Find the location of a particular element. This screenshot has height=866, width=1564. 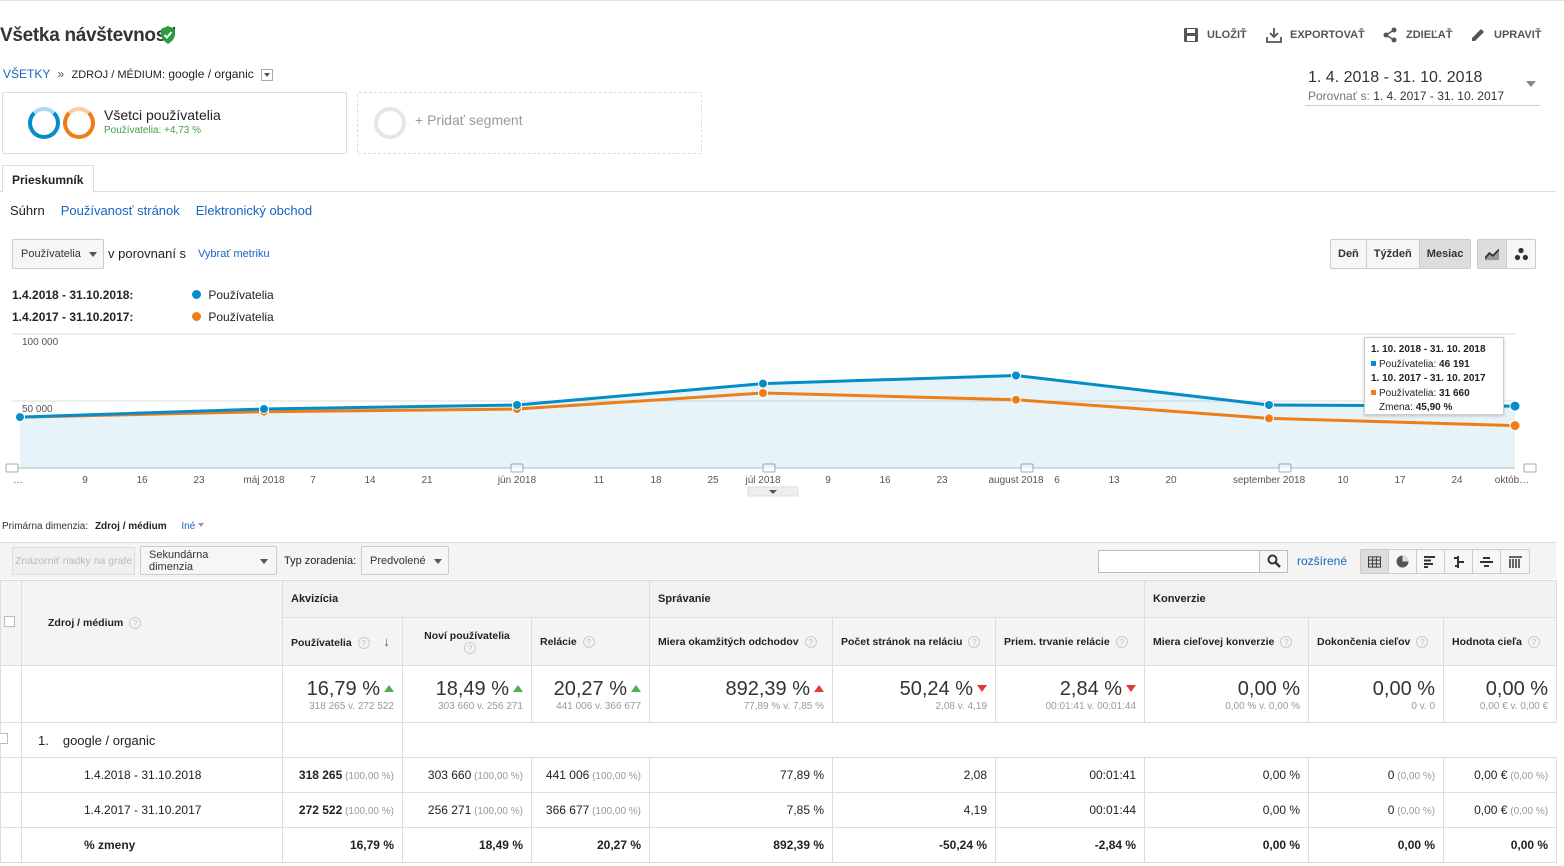

column-header-7: Dokončenia cieľov? is located at coordinates (1376, 641).